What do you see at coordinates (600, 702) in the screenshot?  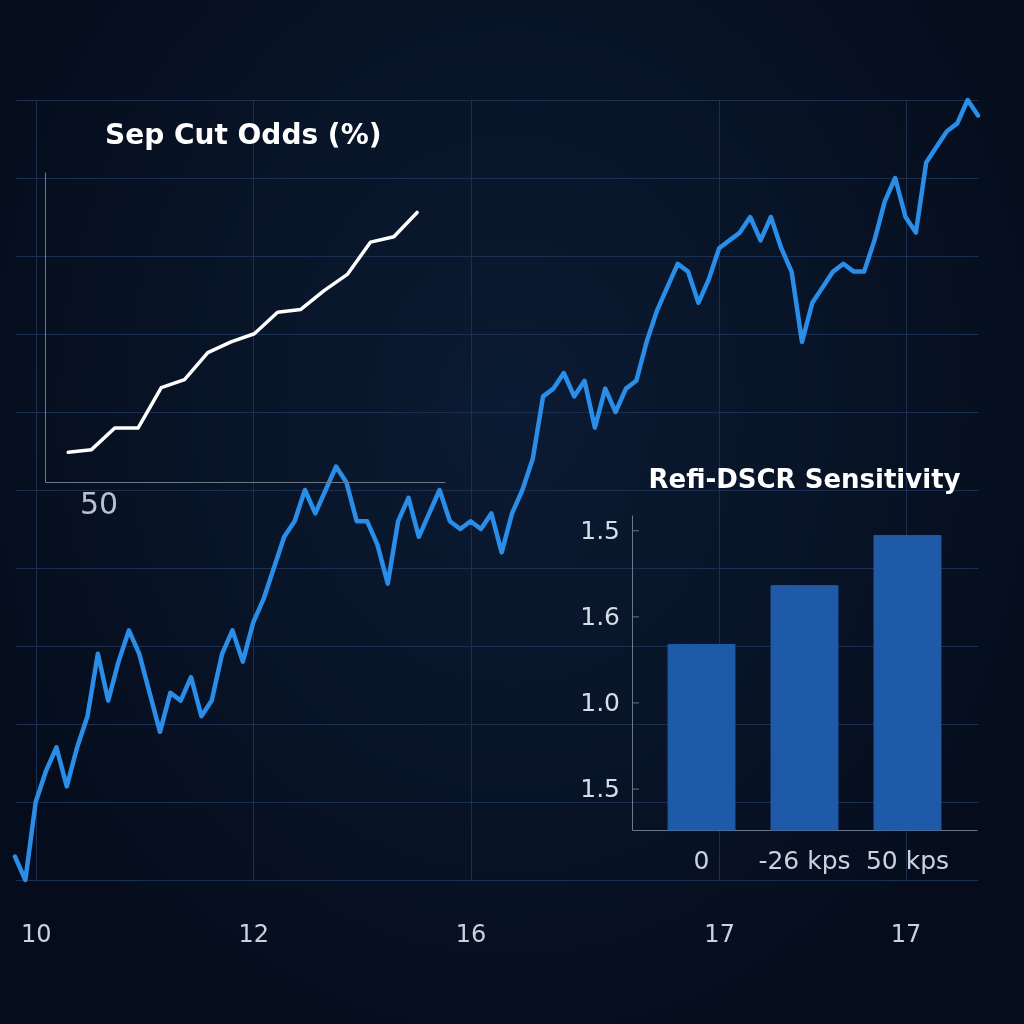 I see `annotation: 1.0` at bounding box center [600, 702].